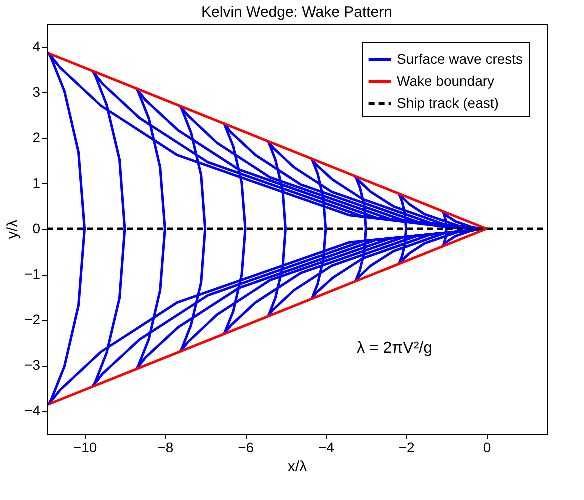  What do you see at coordinates (460, 59) in the screenshot?
I see `legend-label: Surface wave crests` at bounding box center [460, 59].